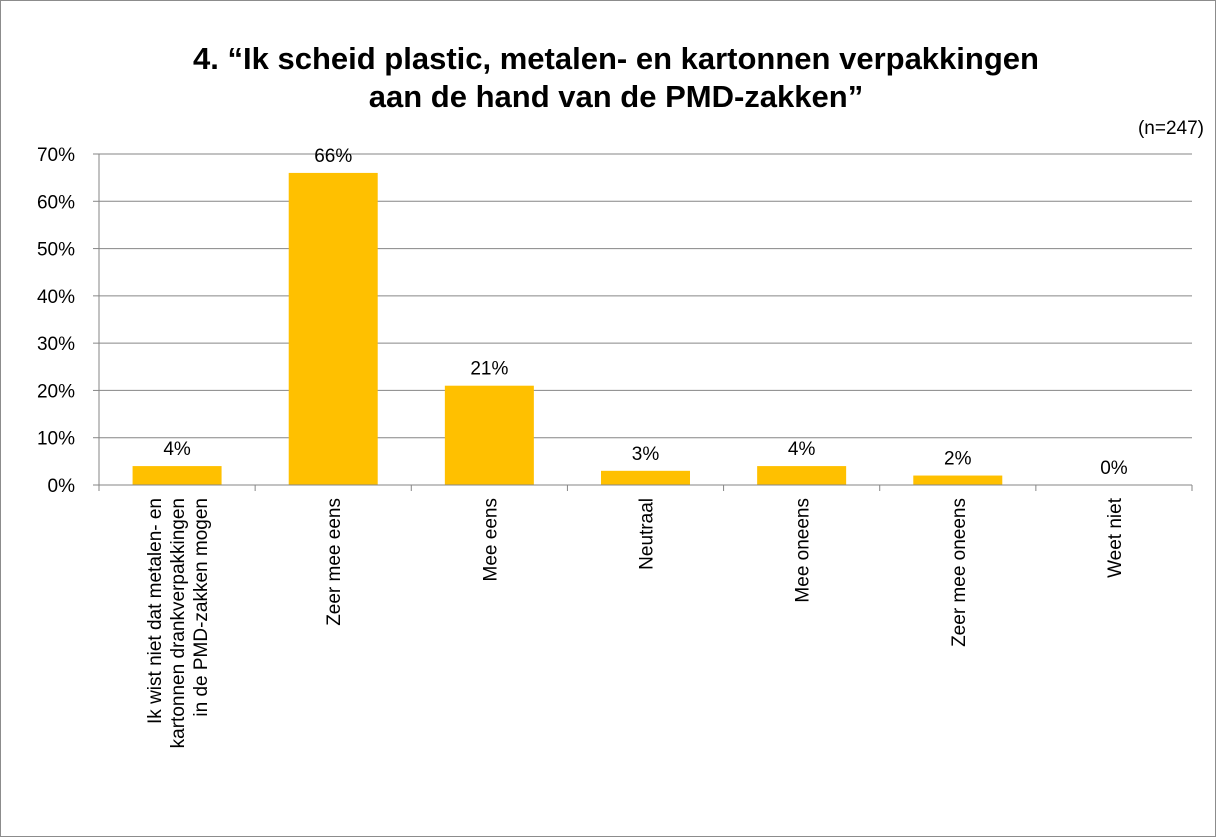  I want to click on x-category-label: Ik wist niet dat metalen- en, so click(155, 611).